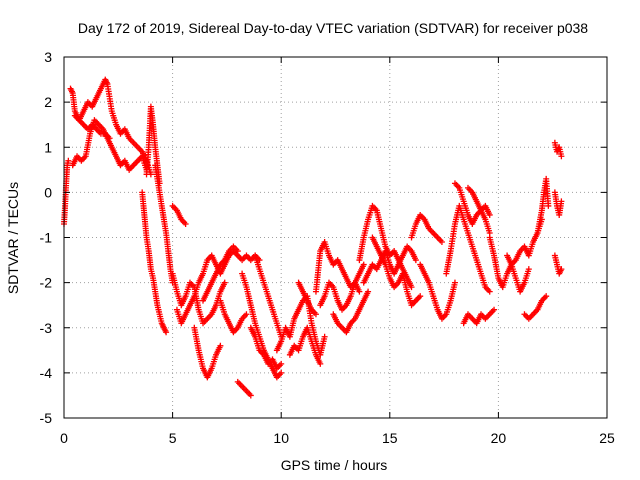  Describe the element at coordinates (535, 307) in the screenshot. I see `series-track-ai` at that location.